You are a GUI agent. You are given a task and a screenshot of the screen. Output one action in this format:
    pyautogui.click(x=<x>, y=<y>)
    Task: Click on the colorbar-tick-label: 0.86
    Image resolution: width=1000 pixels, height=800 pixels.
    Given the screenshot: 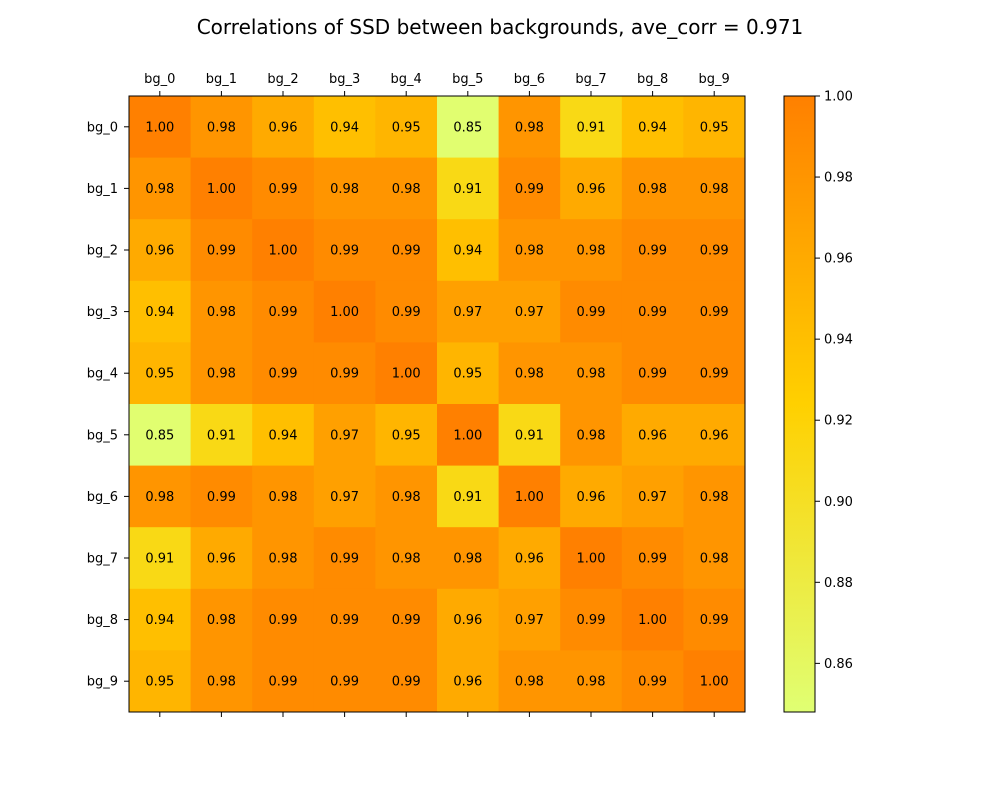 What is the action you would take?
    pyautogui.click(x=838, y=664)
    